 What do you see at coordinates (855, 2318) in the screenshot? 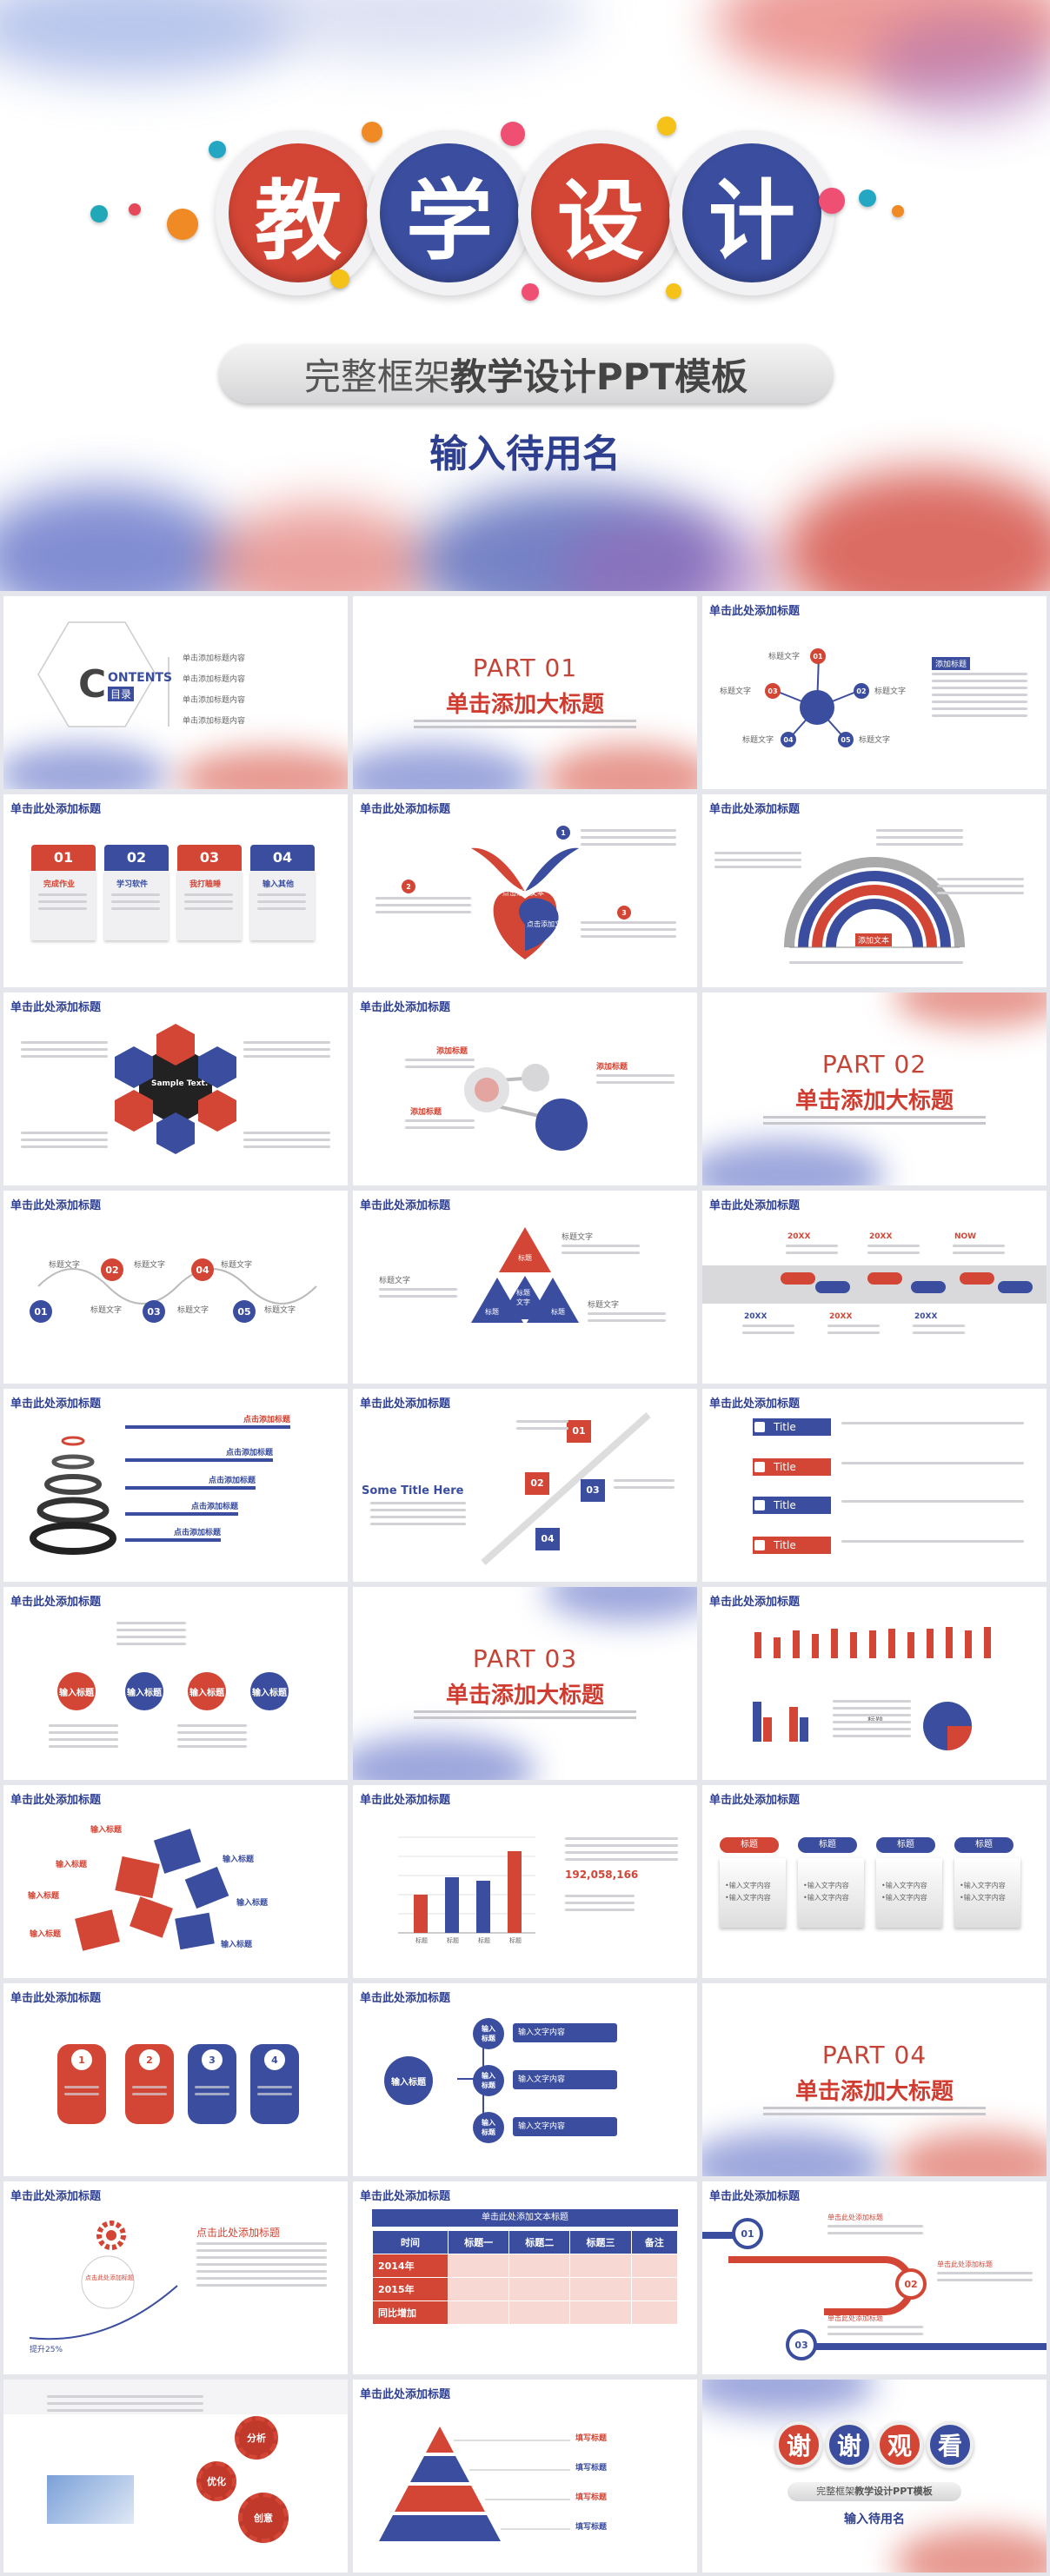
I see `step-label: 单击此处添加标题` at bounding box center [855, 2318].